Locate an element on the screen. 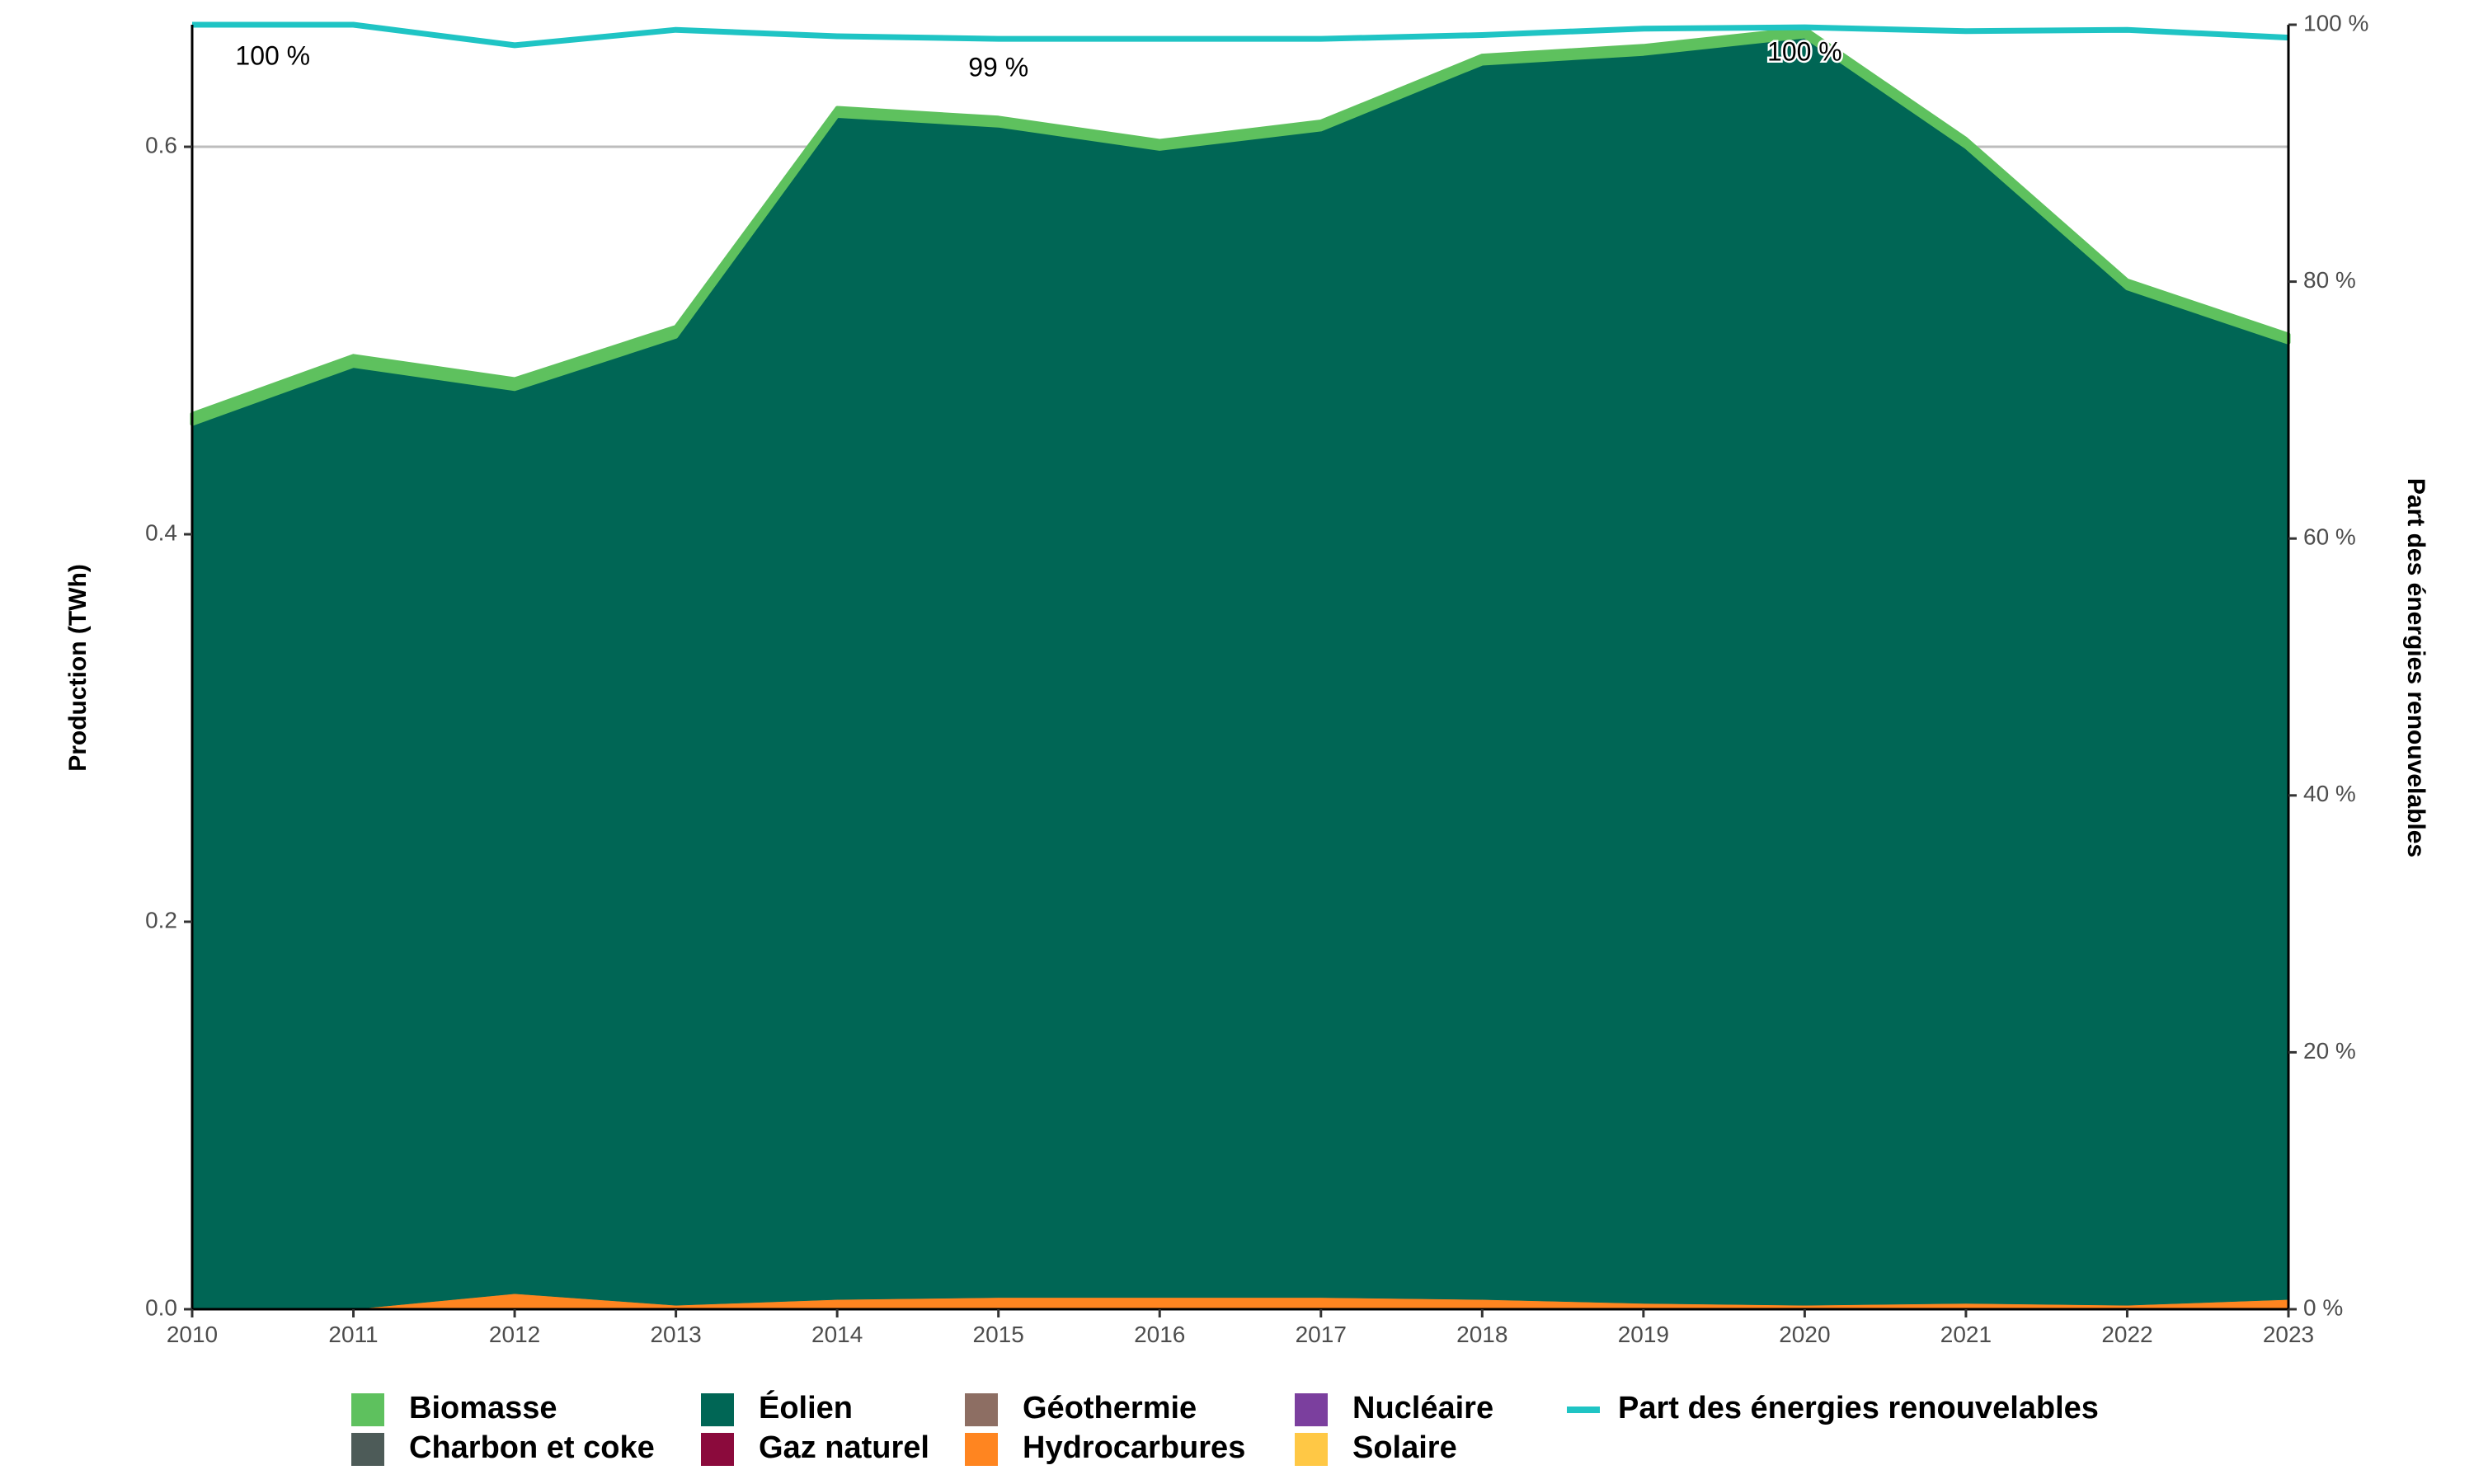 Image resolution: width=2474 pixels, height=1484 pixels. y-tick-label: 0.0 is located at coordinates (161, 1307).